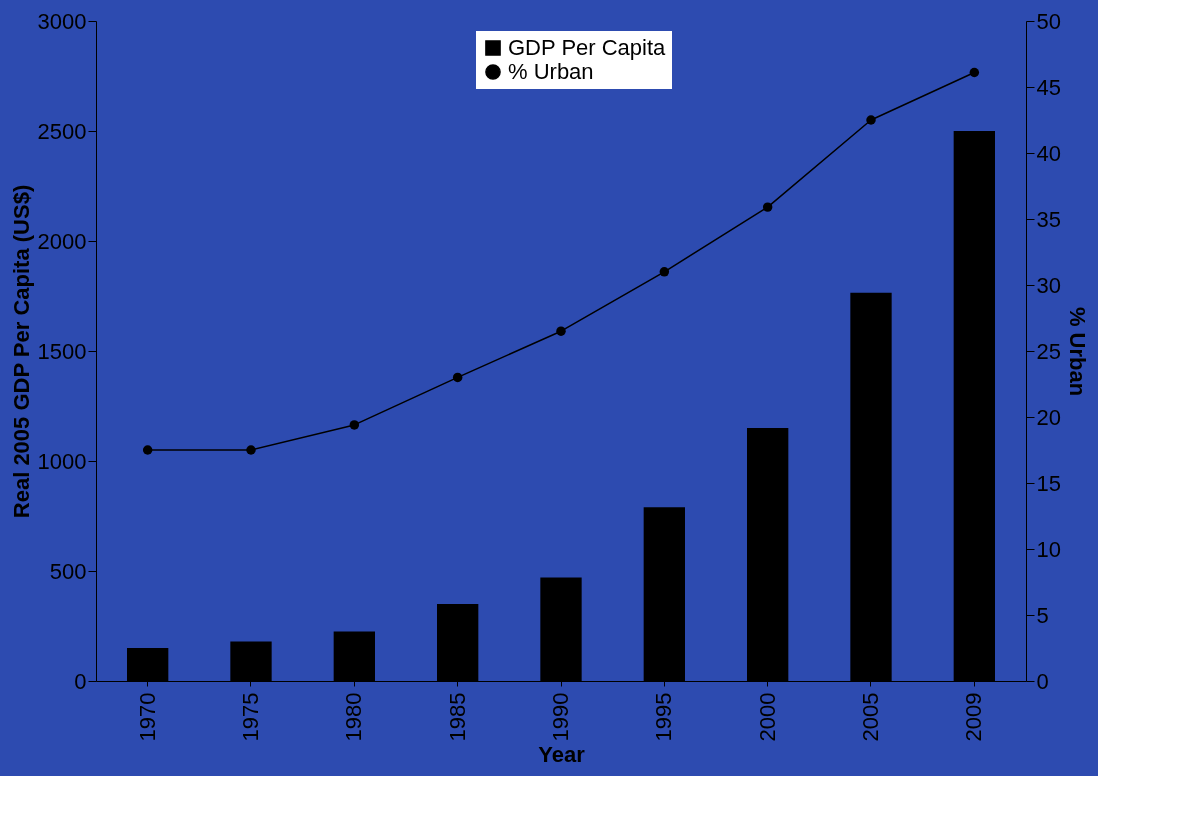 The width and height of the screenshot is (1178, 831). What do you see at coordinates (1048, 549) in the screenshot?
I see `y2-tick-label: 10` at bounding box center [1048, 549].